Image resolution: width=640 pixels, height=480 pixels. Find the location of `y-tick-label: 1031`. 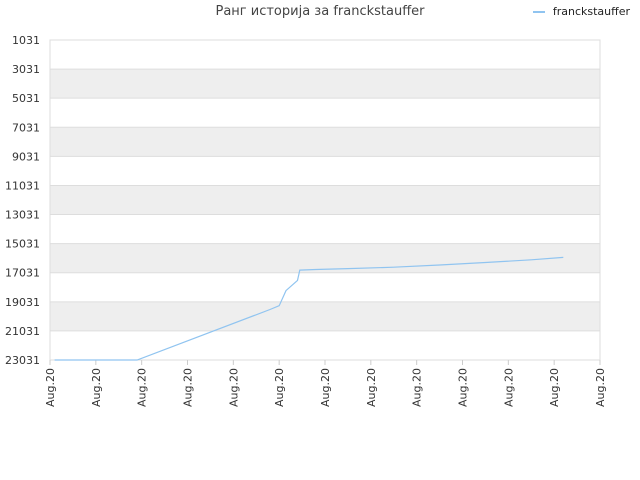

y-tick-label: 1031 is located at coordinates (26, 40).